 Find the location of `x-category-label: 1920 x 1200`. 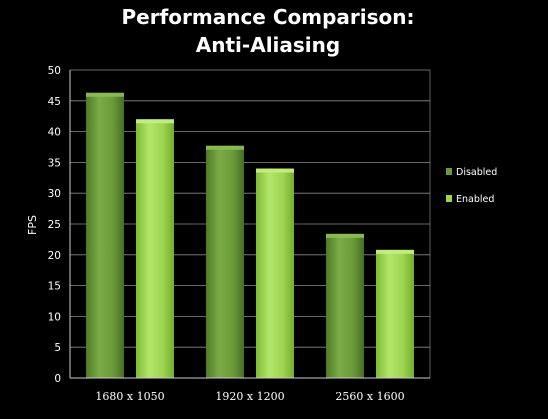

x-category-label: 1920 x 1200 is located at coordinates (249, 396).